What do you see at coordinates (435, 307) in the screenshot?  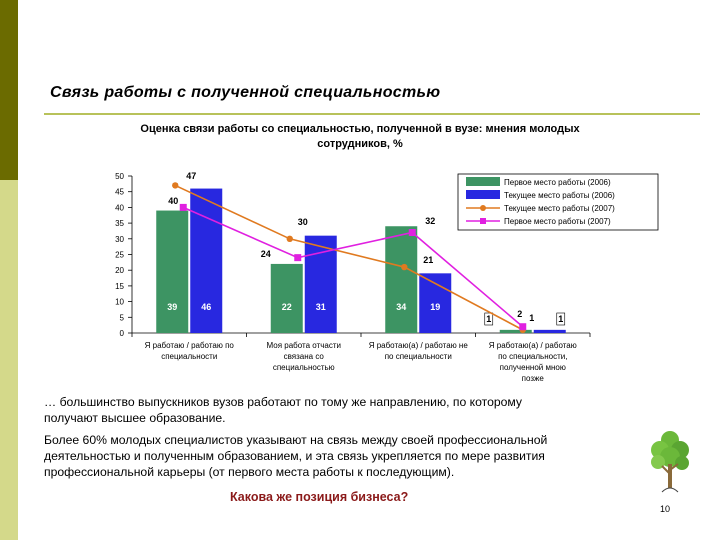 I see `bar-value-label: 19` at bounding box center [435, 307].